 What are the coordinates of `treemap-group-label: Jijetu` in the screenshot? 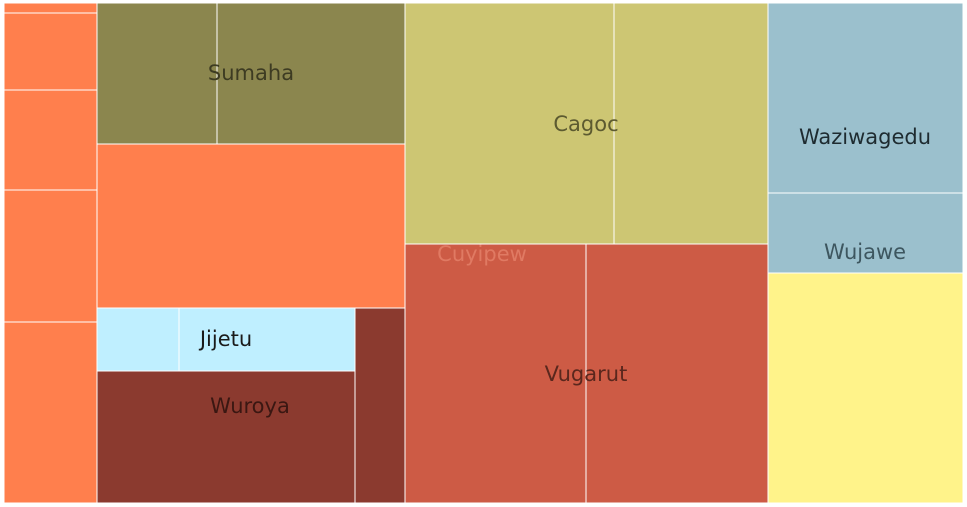 It's located at (225, 339).